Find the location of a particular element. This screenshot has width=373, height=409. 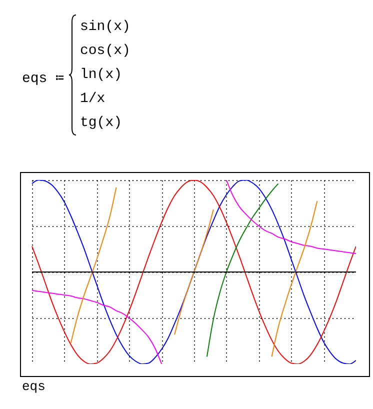

text: ln(x) is located at coordinates (102, 75).